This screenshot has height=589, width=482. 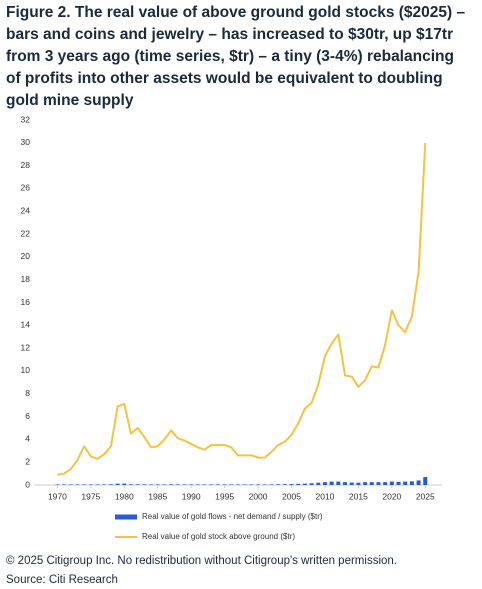 I want to click on x-tick-label: 1985, so click(x=157, y=496).